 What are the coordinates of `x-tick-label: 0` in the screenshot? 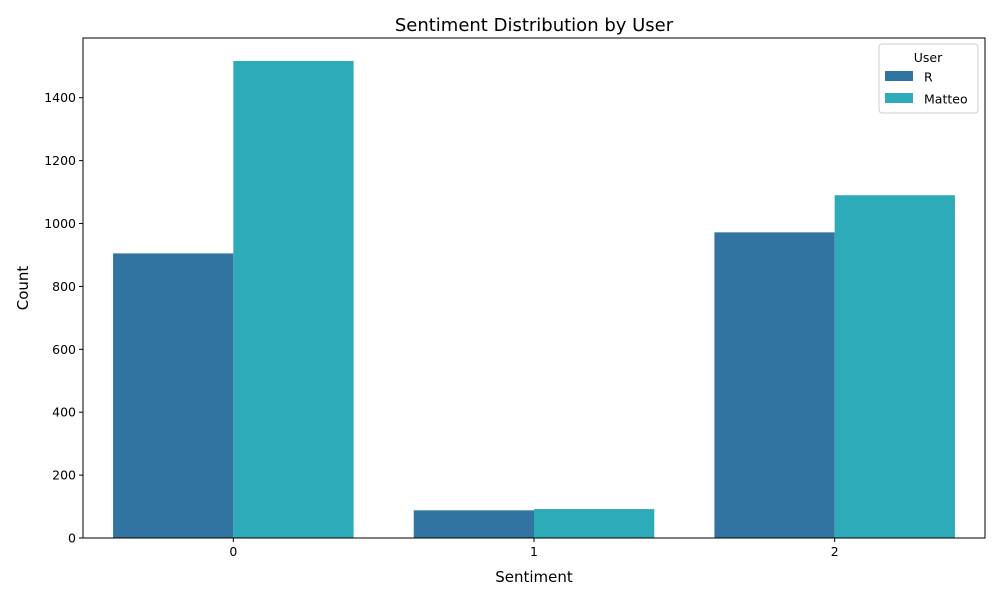 It's located at (233, 551).